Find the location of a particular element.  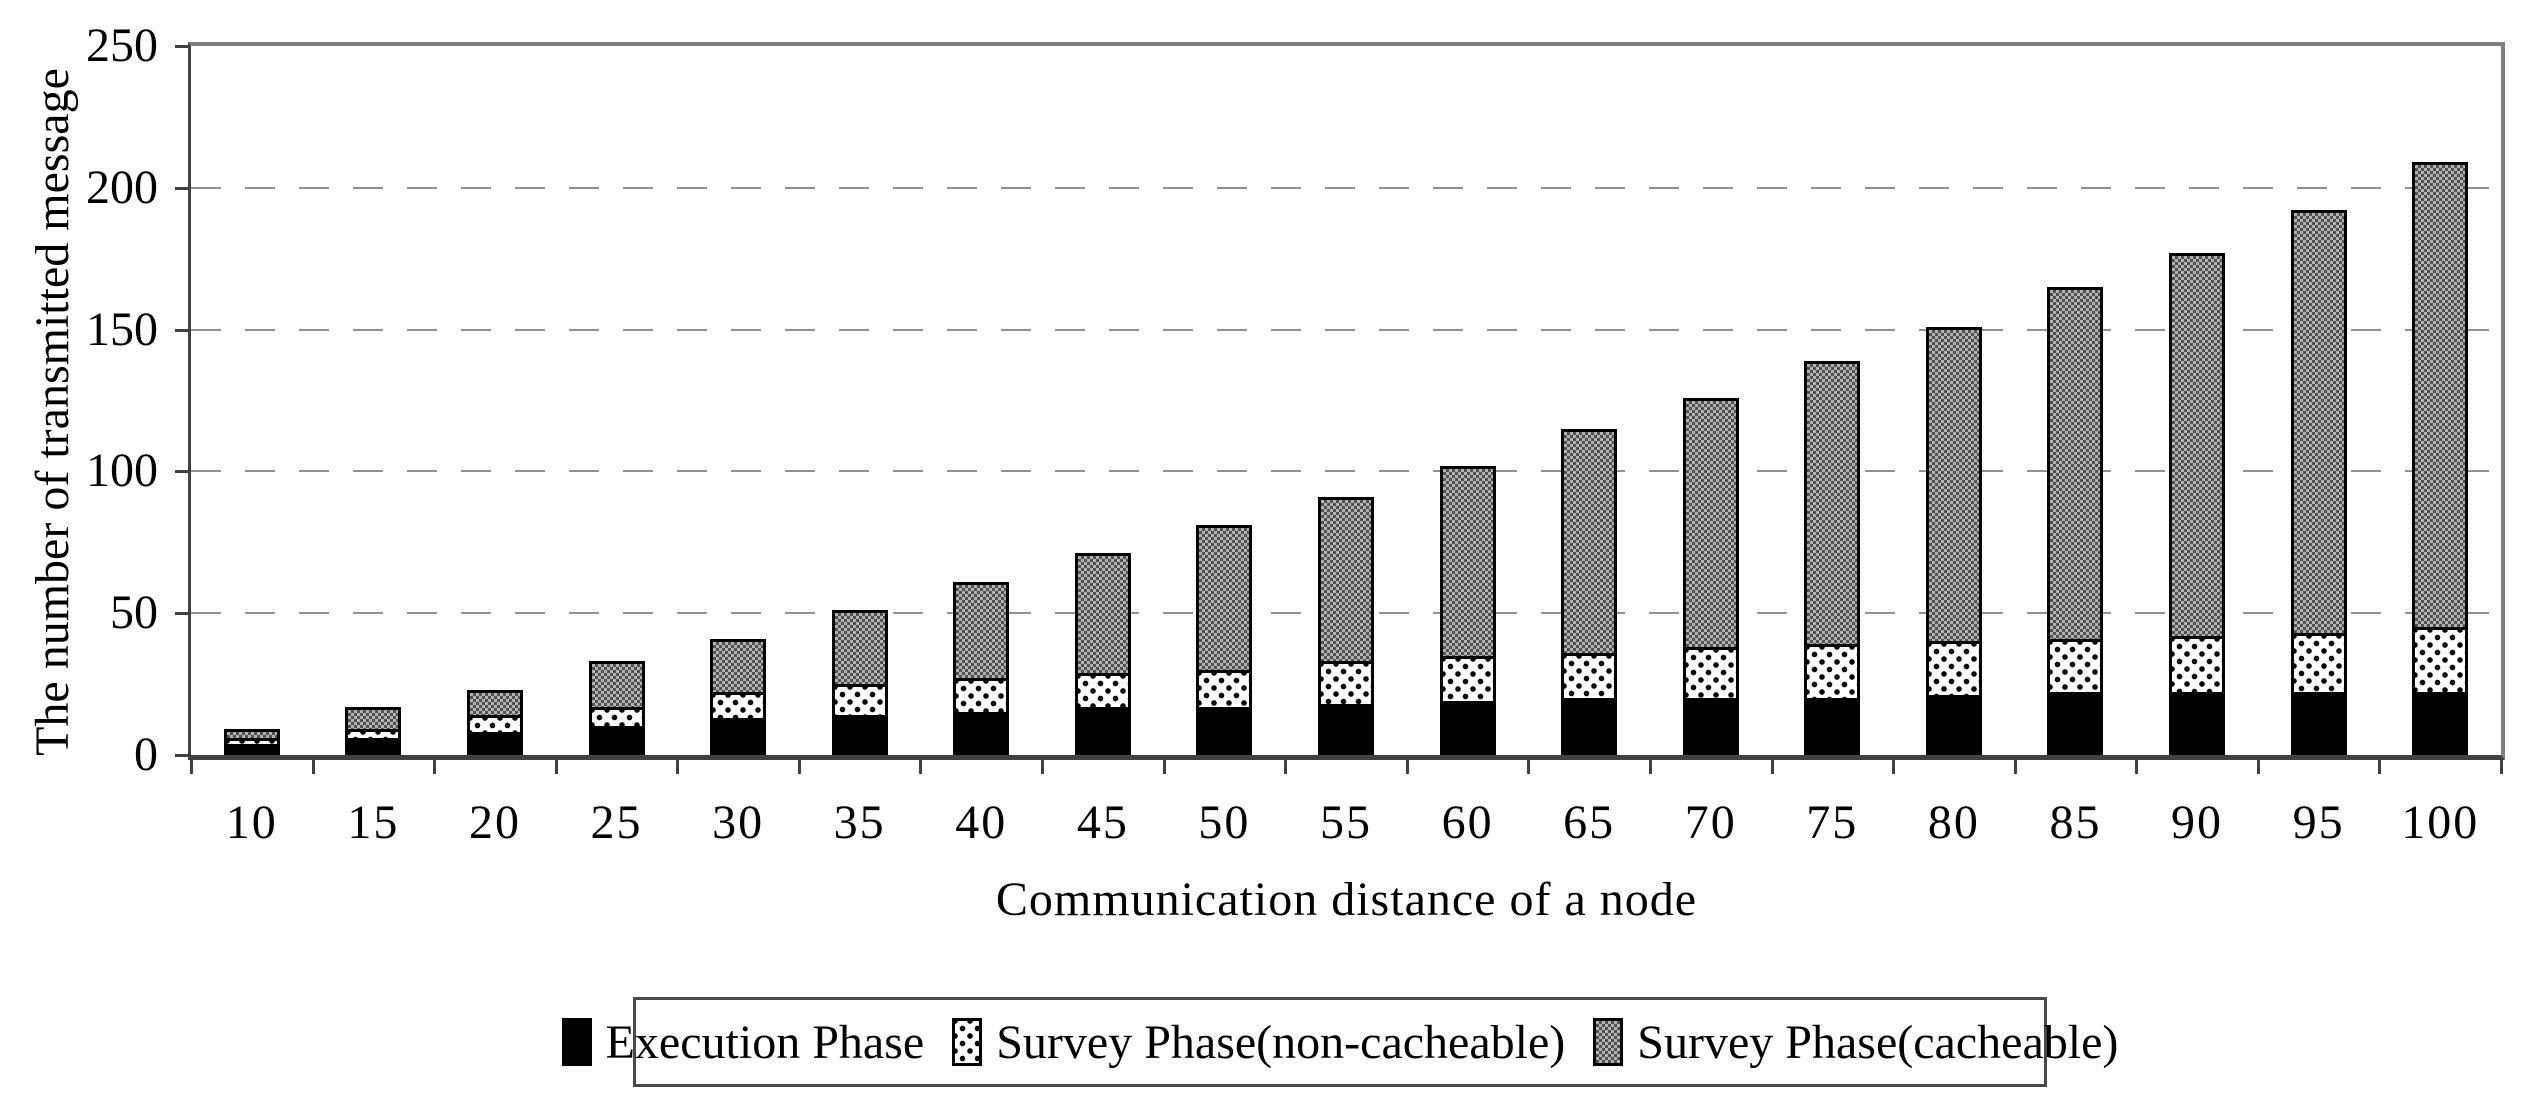

x-tick-label-75: 75 is located at coordinates (1832, 822).